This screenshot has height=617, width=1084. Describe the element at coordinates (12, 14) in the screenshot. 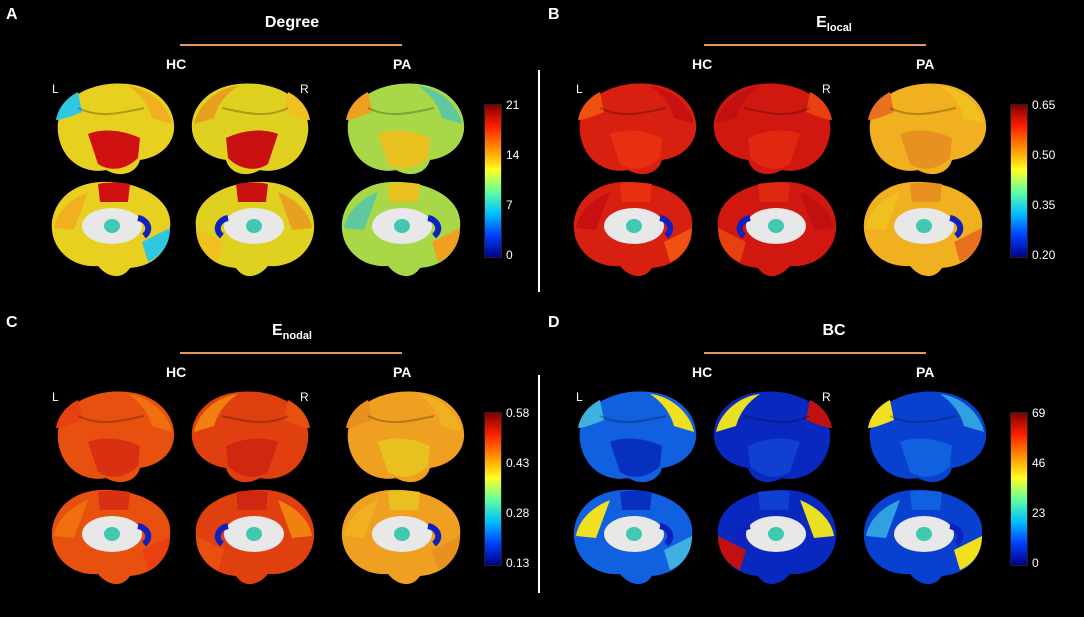

I see `panel-letter: A` at that location.